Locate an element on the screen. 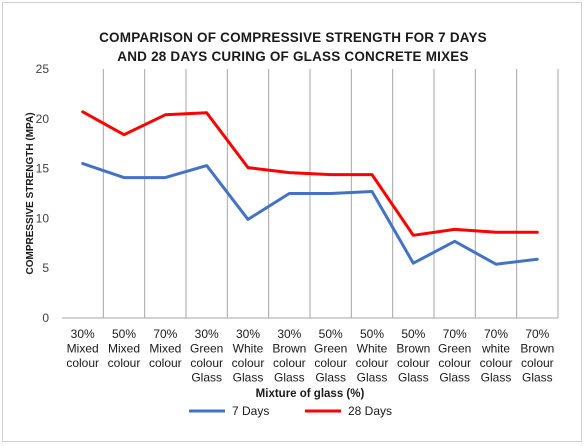 The width and height of the screenshot is (586, 446). y-tick-label: 10 is located at coordinates (43, 218).